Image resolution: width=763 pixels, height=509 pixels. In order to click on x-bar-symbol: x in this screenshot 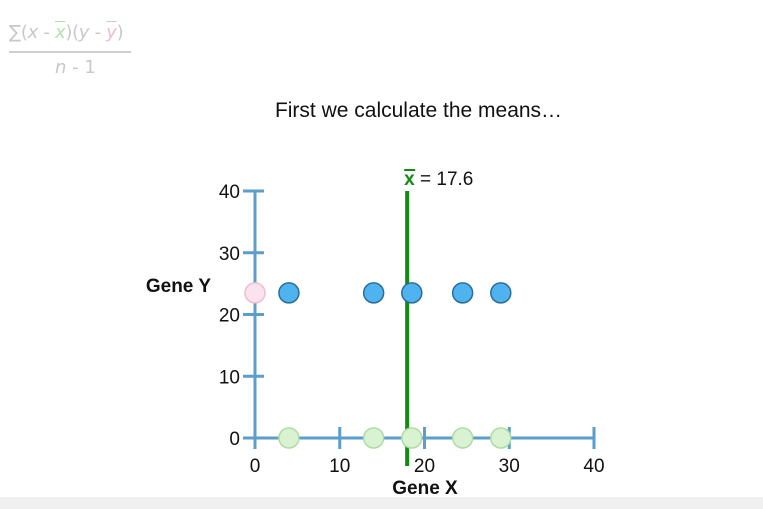, I will do `click(409, 179)`.